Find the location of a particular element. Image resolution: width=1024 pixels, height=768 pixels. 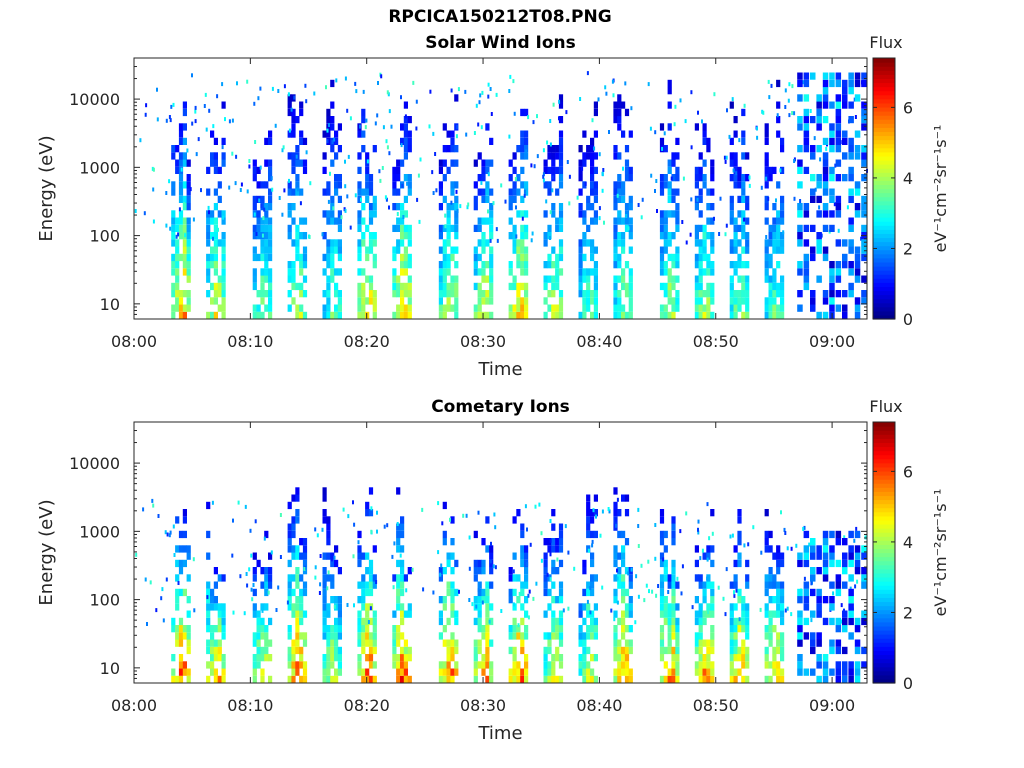

colorbar-label: eV⁻¹cm⁻²sr⁻¹s⁻¹ is located at coordinates (940, 189).